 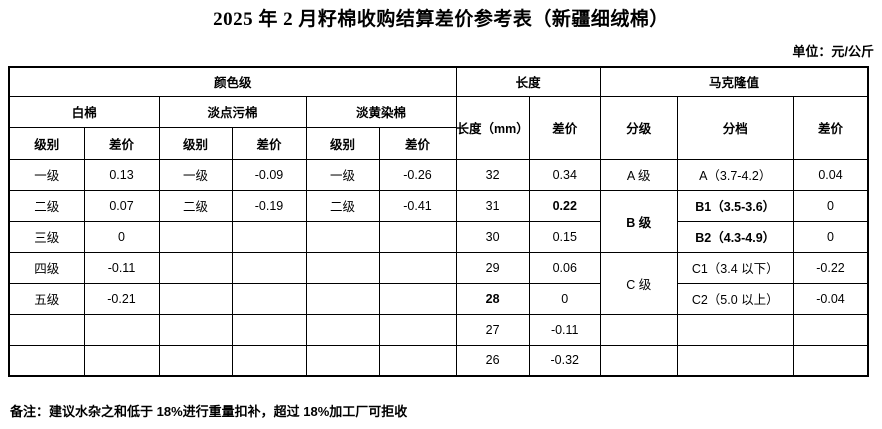 I want to click on length-diff-cell: 0, so click(x=564, y=298).